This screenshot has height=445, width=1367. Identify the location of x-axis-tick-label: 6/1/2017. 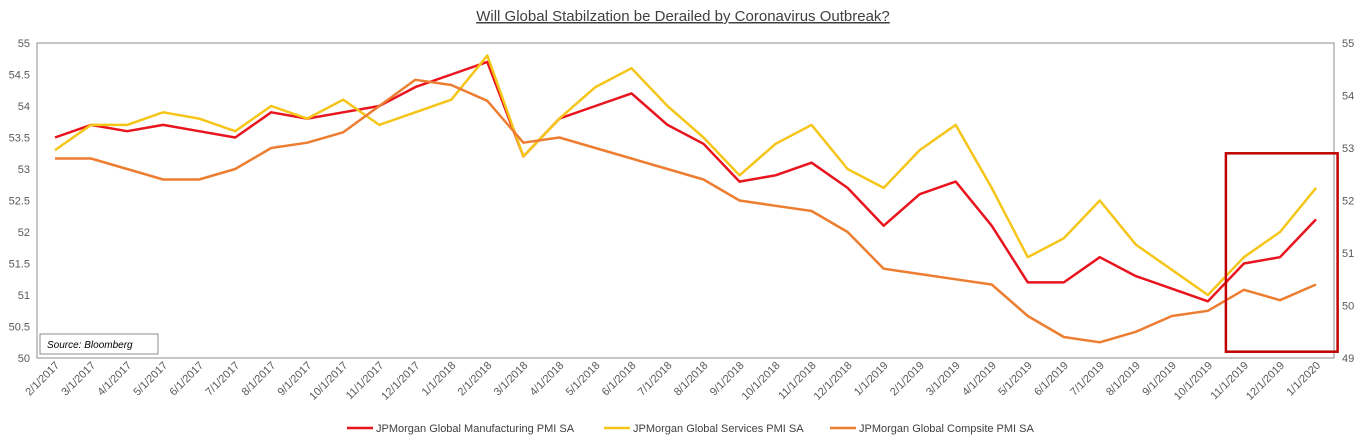
(186, 379).